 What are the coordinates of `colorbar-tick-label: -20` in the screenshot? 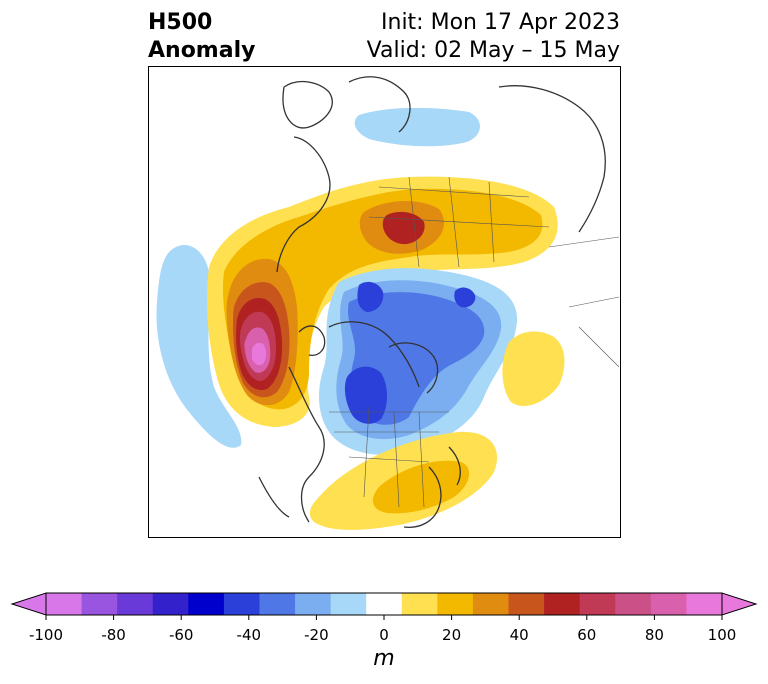 It's located at (316, 635).